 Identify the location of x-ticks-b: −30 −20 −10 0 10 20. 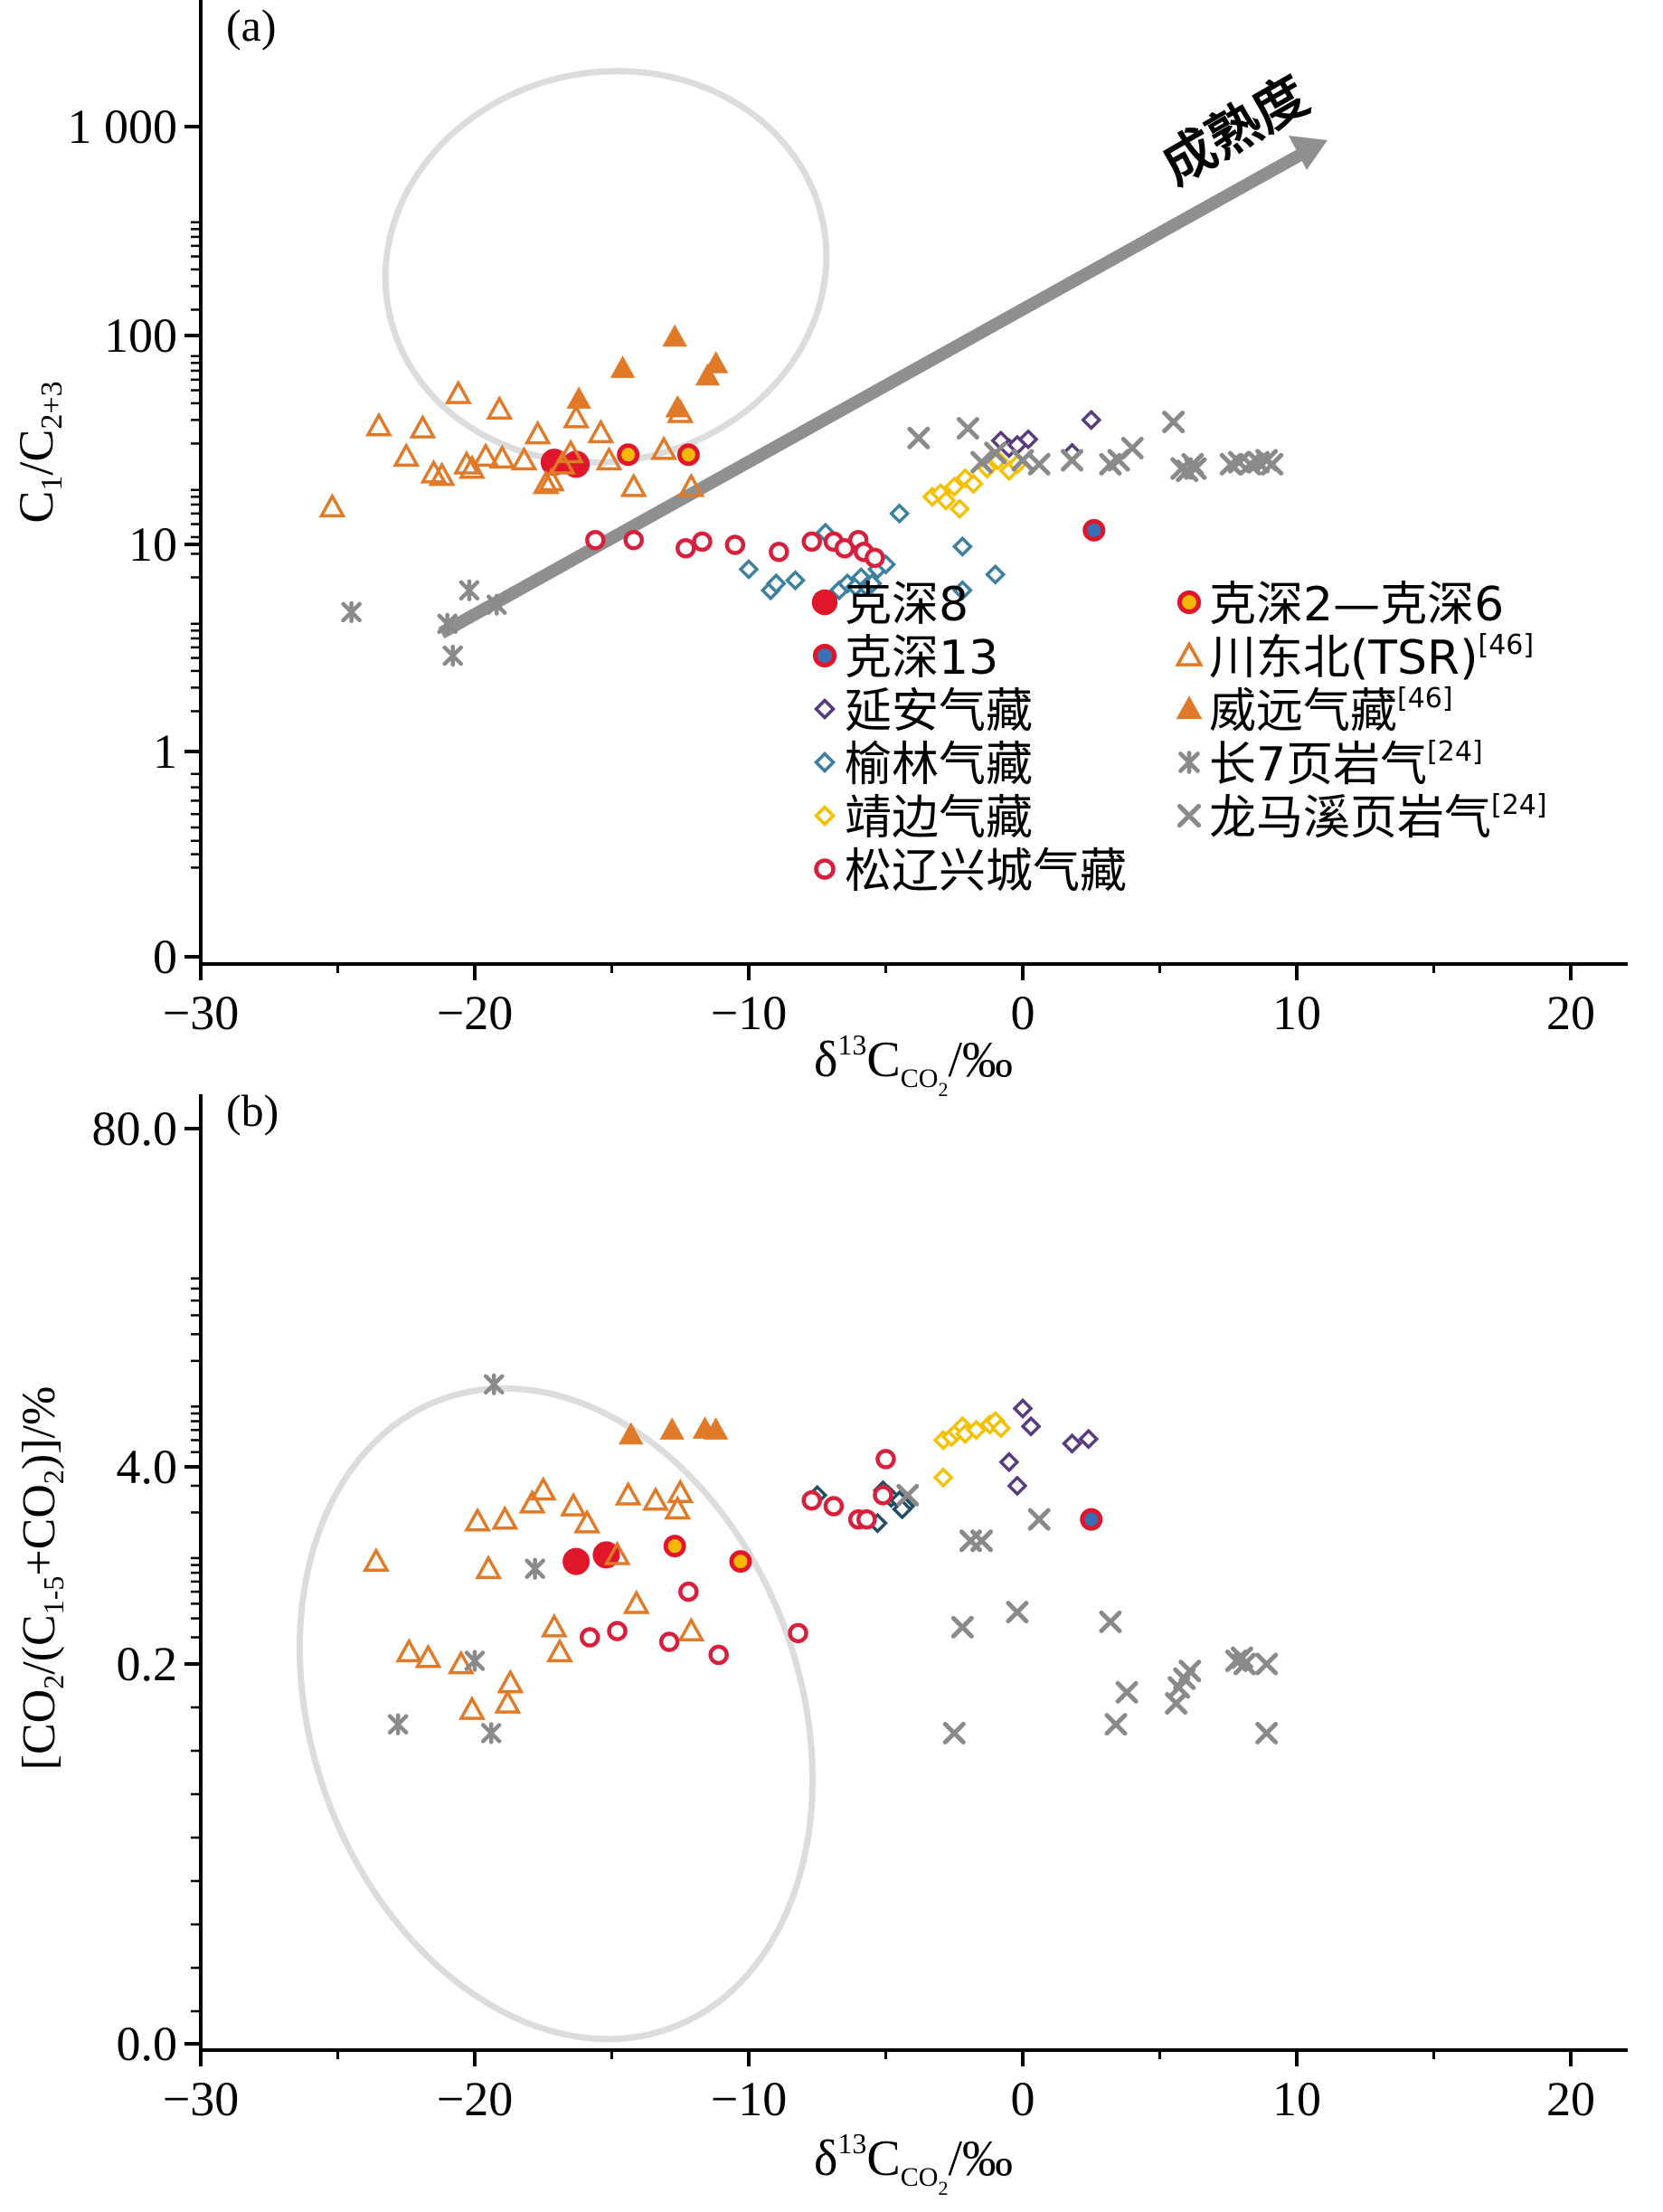
(879, 2088).